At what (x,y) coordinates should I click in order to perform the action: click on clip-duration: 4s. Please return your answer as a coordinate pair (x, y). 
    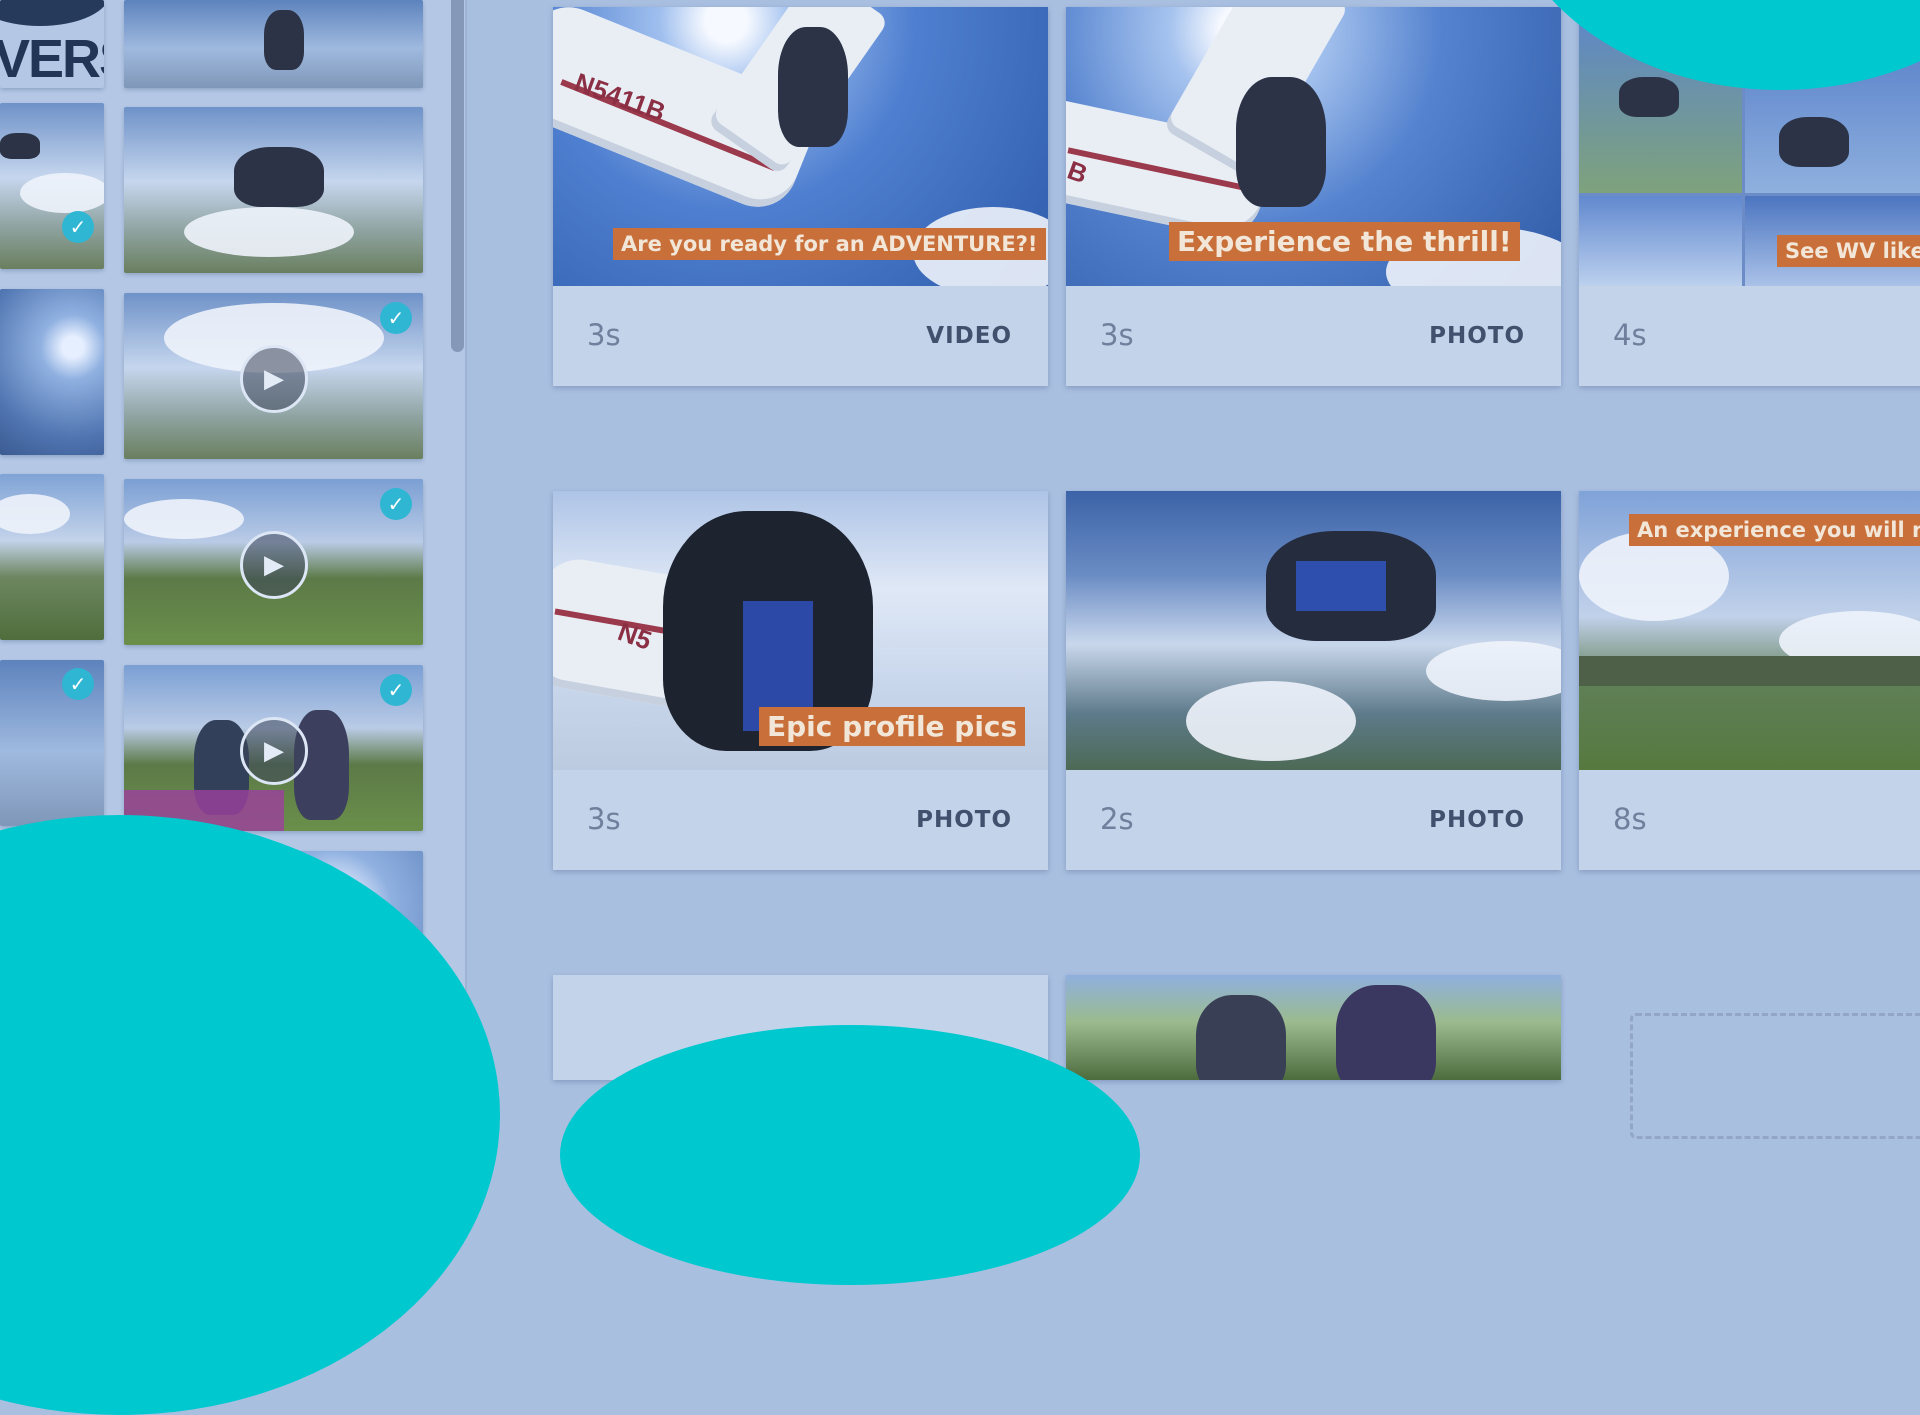
    Looking at the image, I should click on (1630, 335).